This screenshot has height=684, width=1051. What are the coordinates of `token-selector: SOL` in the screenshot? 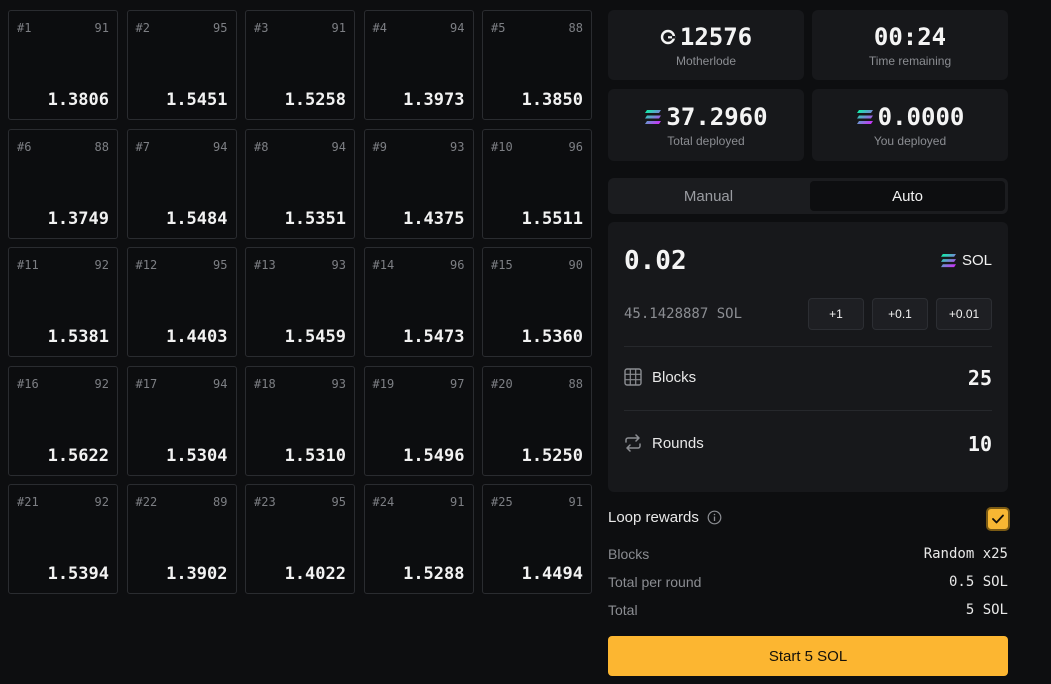 It's located at (966, 260).